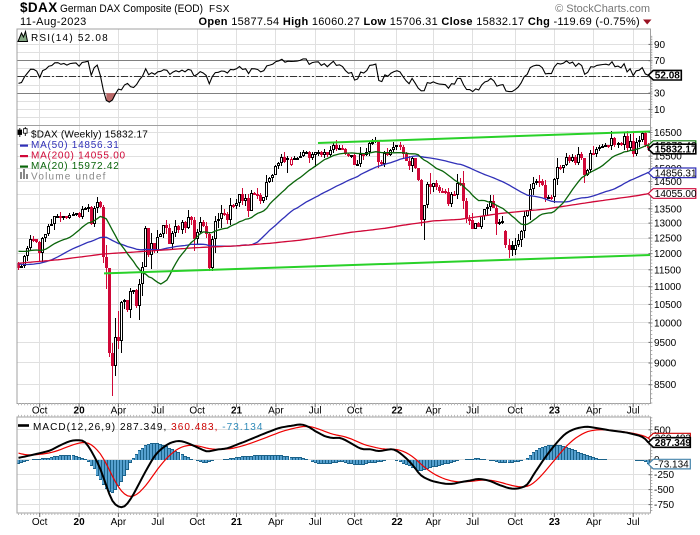  I want to click on svg-text: 287.349, so click(673, 443).